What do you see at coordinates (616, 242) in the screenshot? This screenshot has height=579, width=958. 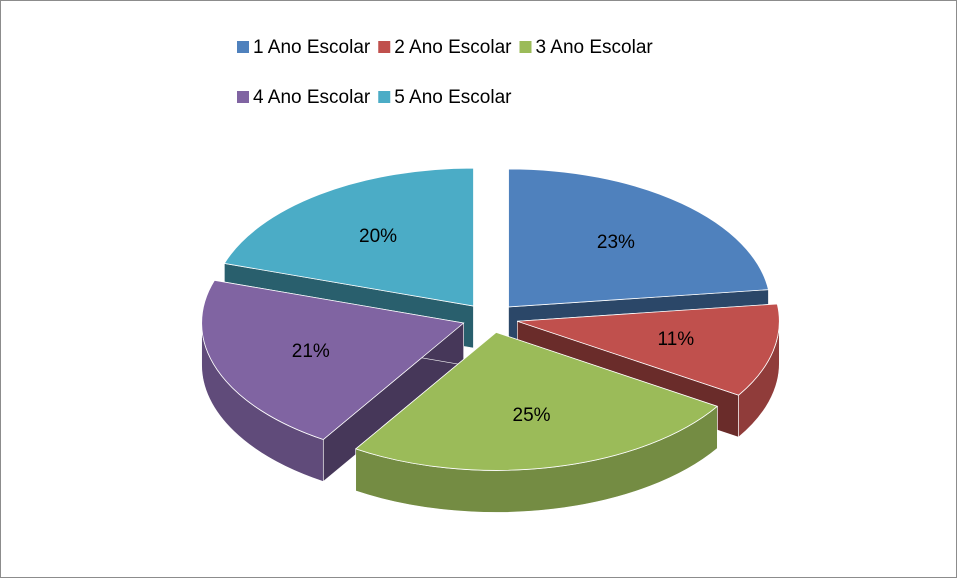 I see `slice-label: 23%` at bounding box center [616, 242].